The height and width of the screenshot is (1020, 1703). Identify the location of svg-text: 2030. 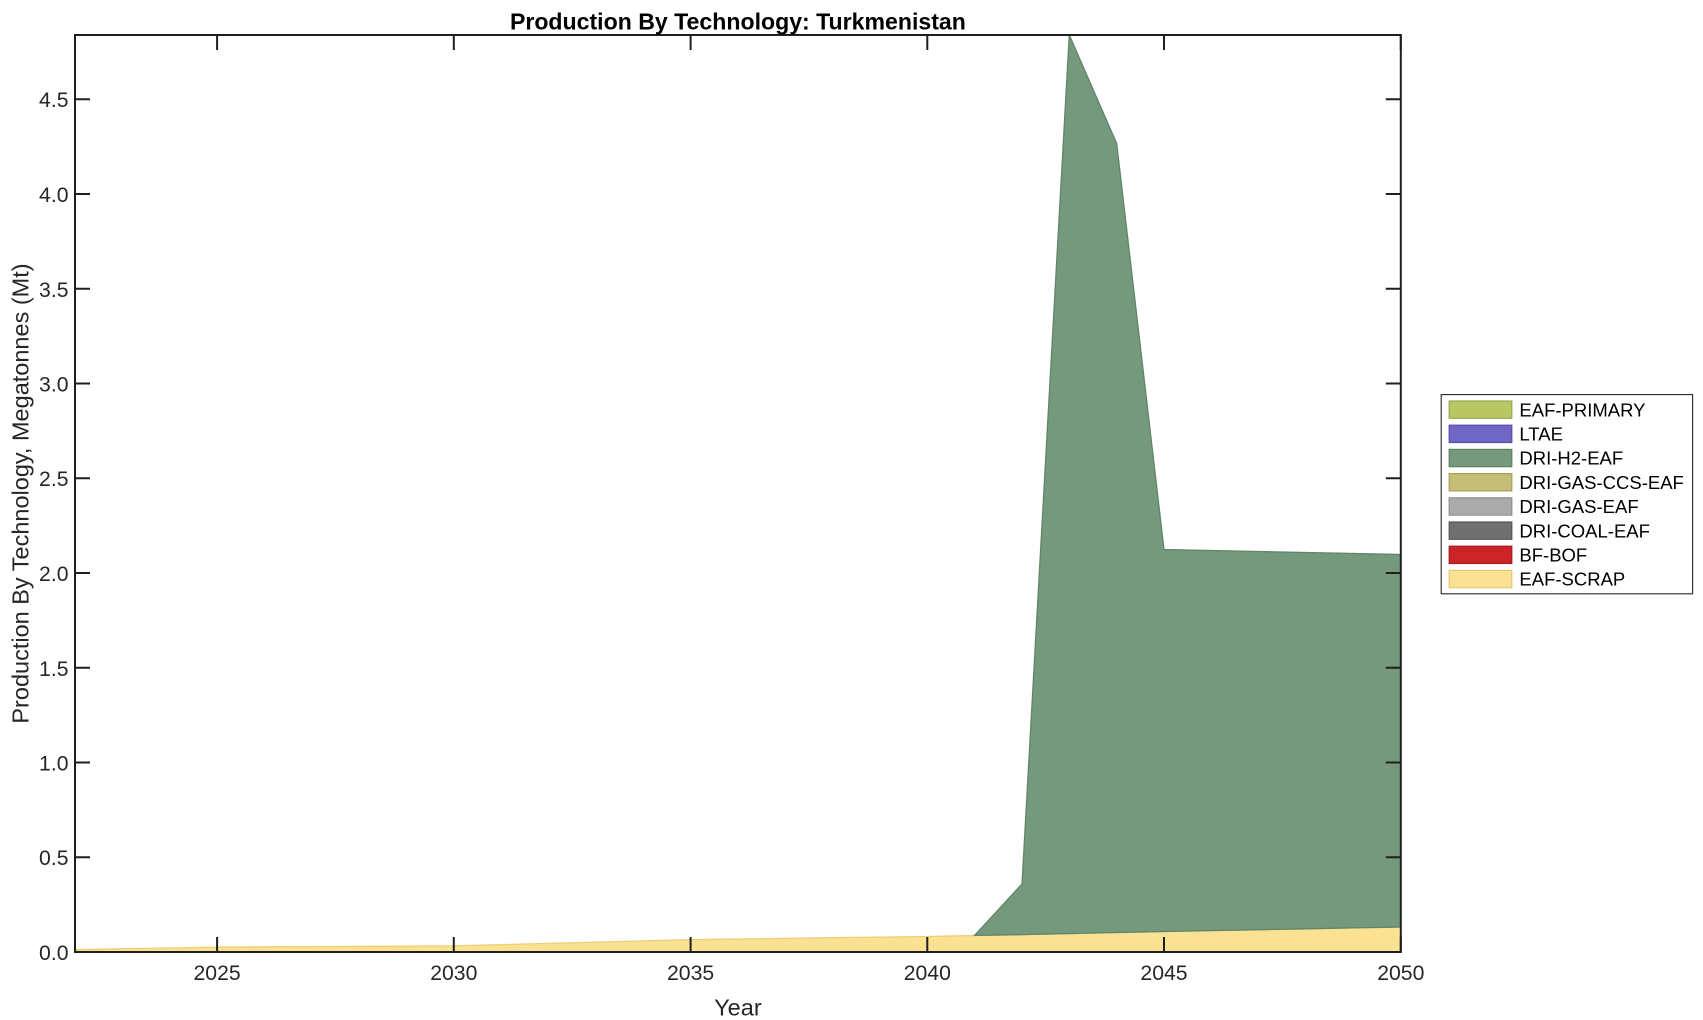
(453, 973).